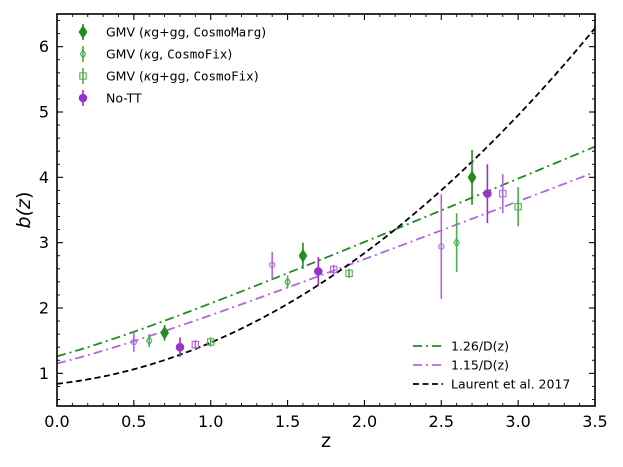 This screenshot has height=467, width=623. I want to click on legend-label: Laurent et al. 2017, so click(510, 384).